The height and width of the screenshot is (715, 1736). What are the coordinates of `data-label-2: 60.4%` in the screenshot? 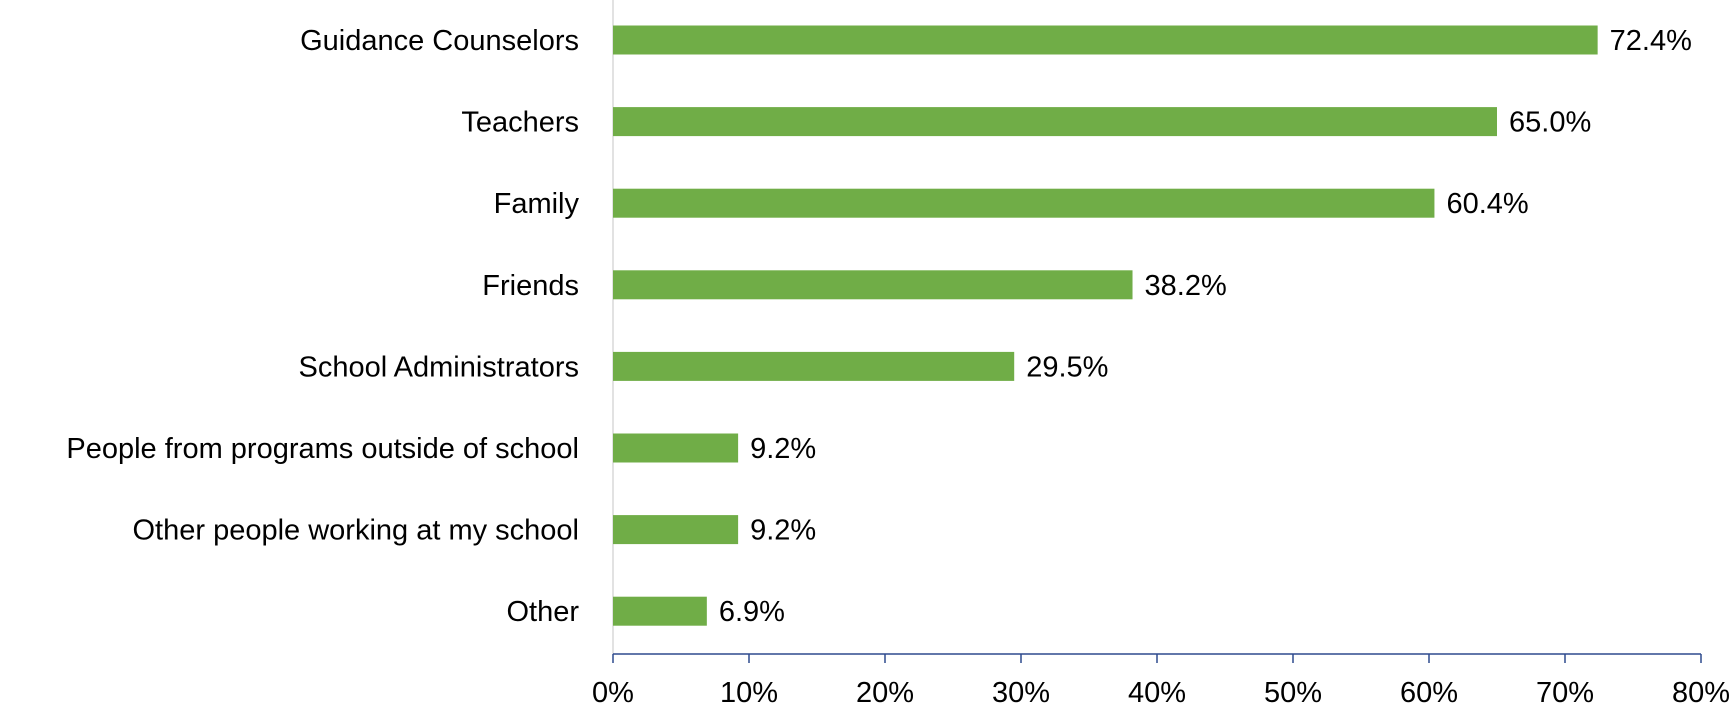 It's located at (1487, 204).